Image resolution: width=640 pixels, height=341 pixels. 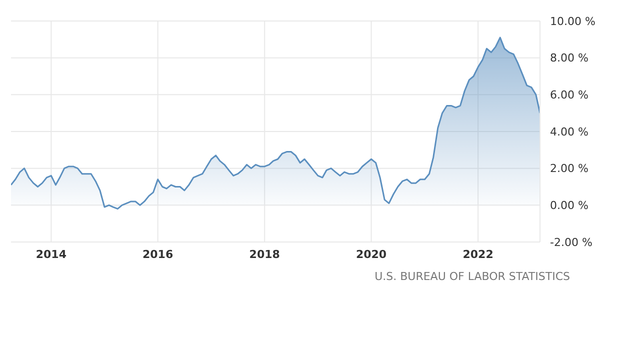 I want to click on text: U.S. BUREAU OF LABOR STATISTICS, so click(x=472, y=276).